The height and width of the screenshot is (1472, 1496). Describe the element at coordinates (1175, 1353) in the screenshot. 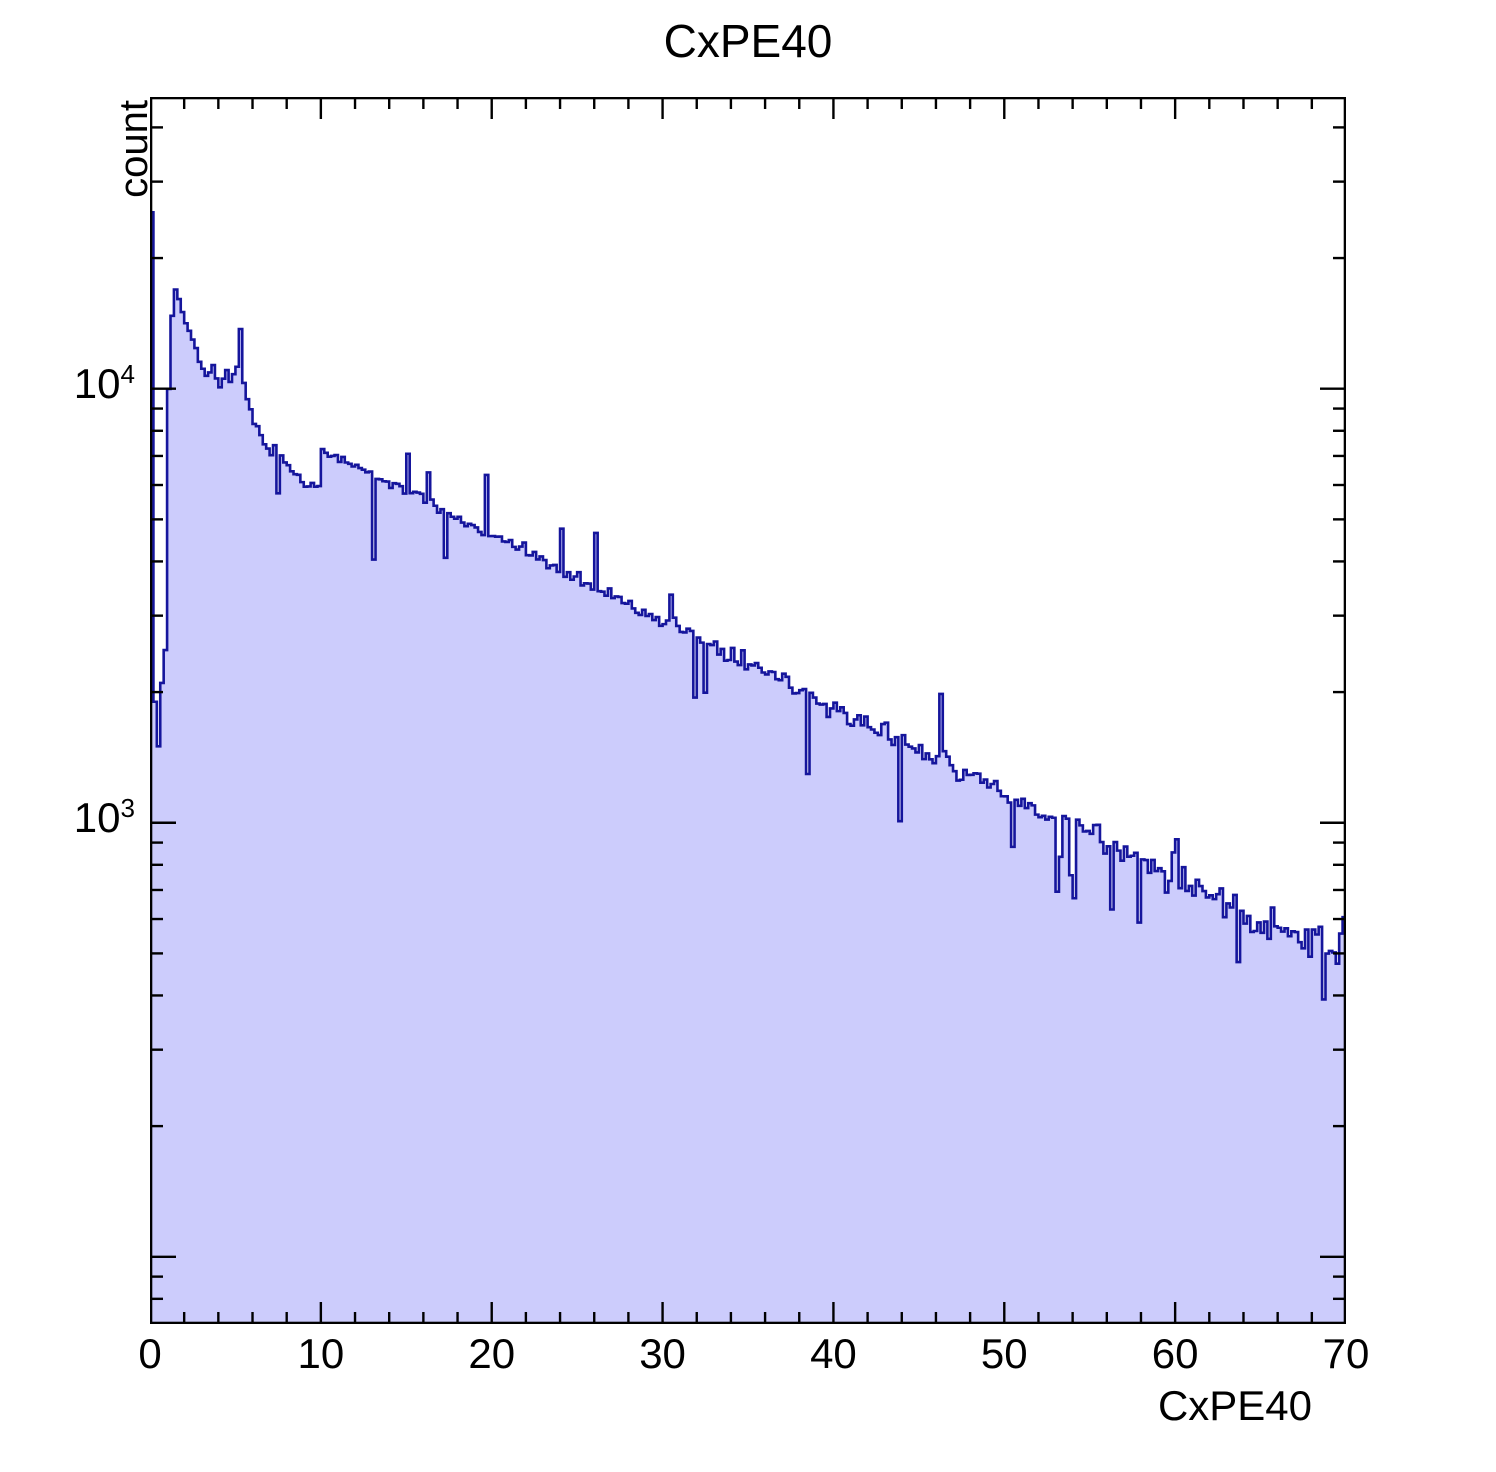

I see `x-tick-label: 60` at that location.